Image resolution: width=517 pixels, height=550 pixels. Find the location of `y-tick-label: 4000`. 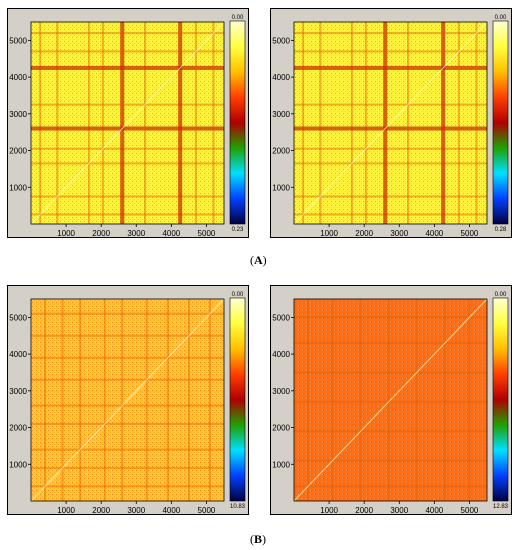

y-tick-label: 4000 is located at coordinates (281, 77).